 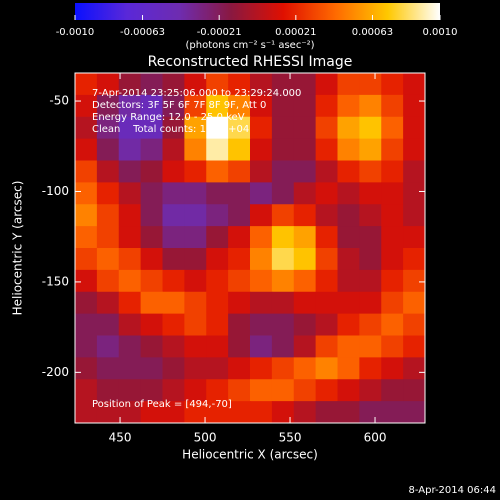 What do you see at coordinates (55, 281) in the screenshot?
I see `y-tick-label: -150` at bounding box center [55, 281].